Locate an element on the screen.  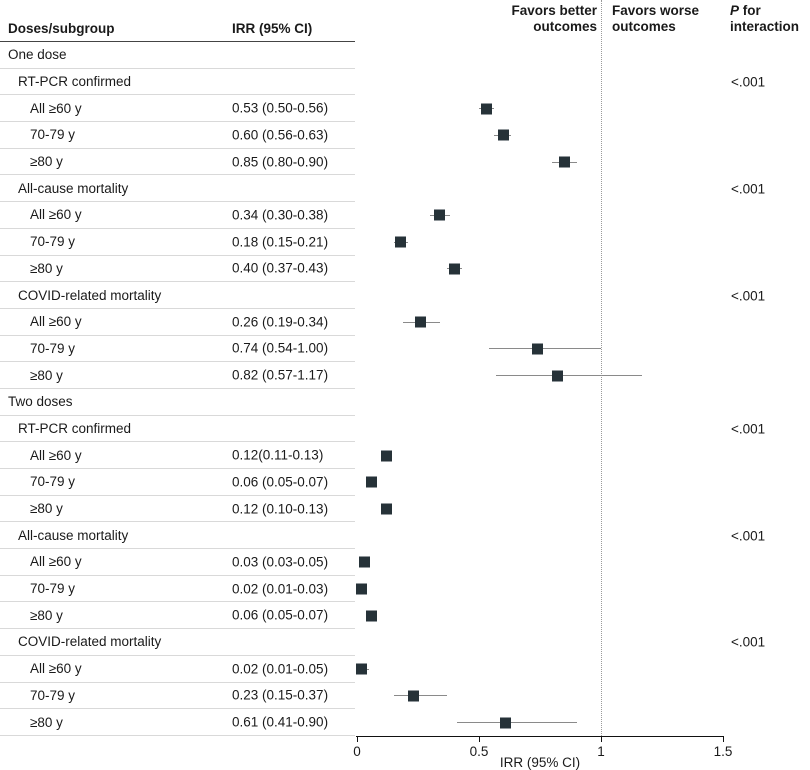
row-irr-value: 0.60 (0.56-0.63) is located at coordinates (280, 135).